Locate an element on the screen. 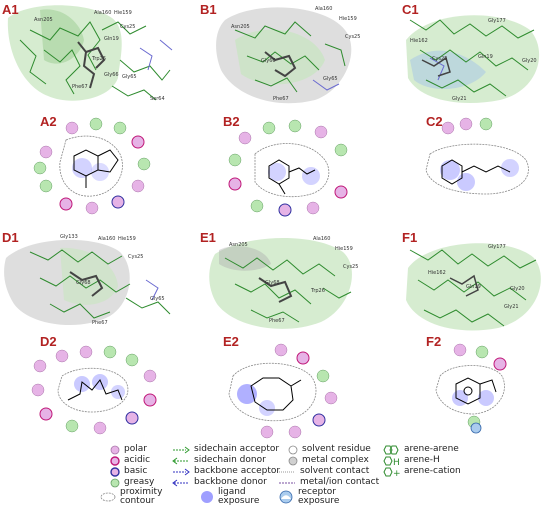 The width and height of the screenshot is (550, 510). legend-backbone-donor: backbone donor is located at coordinates (219, 482).